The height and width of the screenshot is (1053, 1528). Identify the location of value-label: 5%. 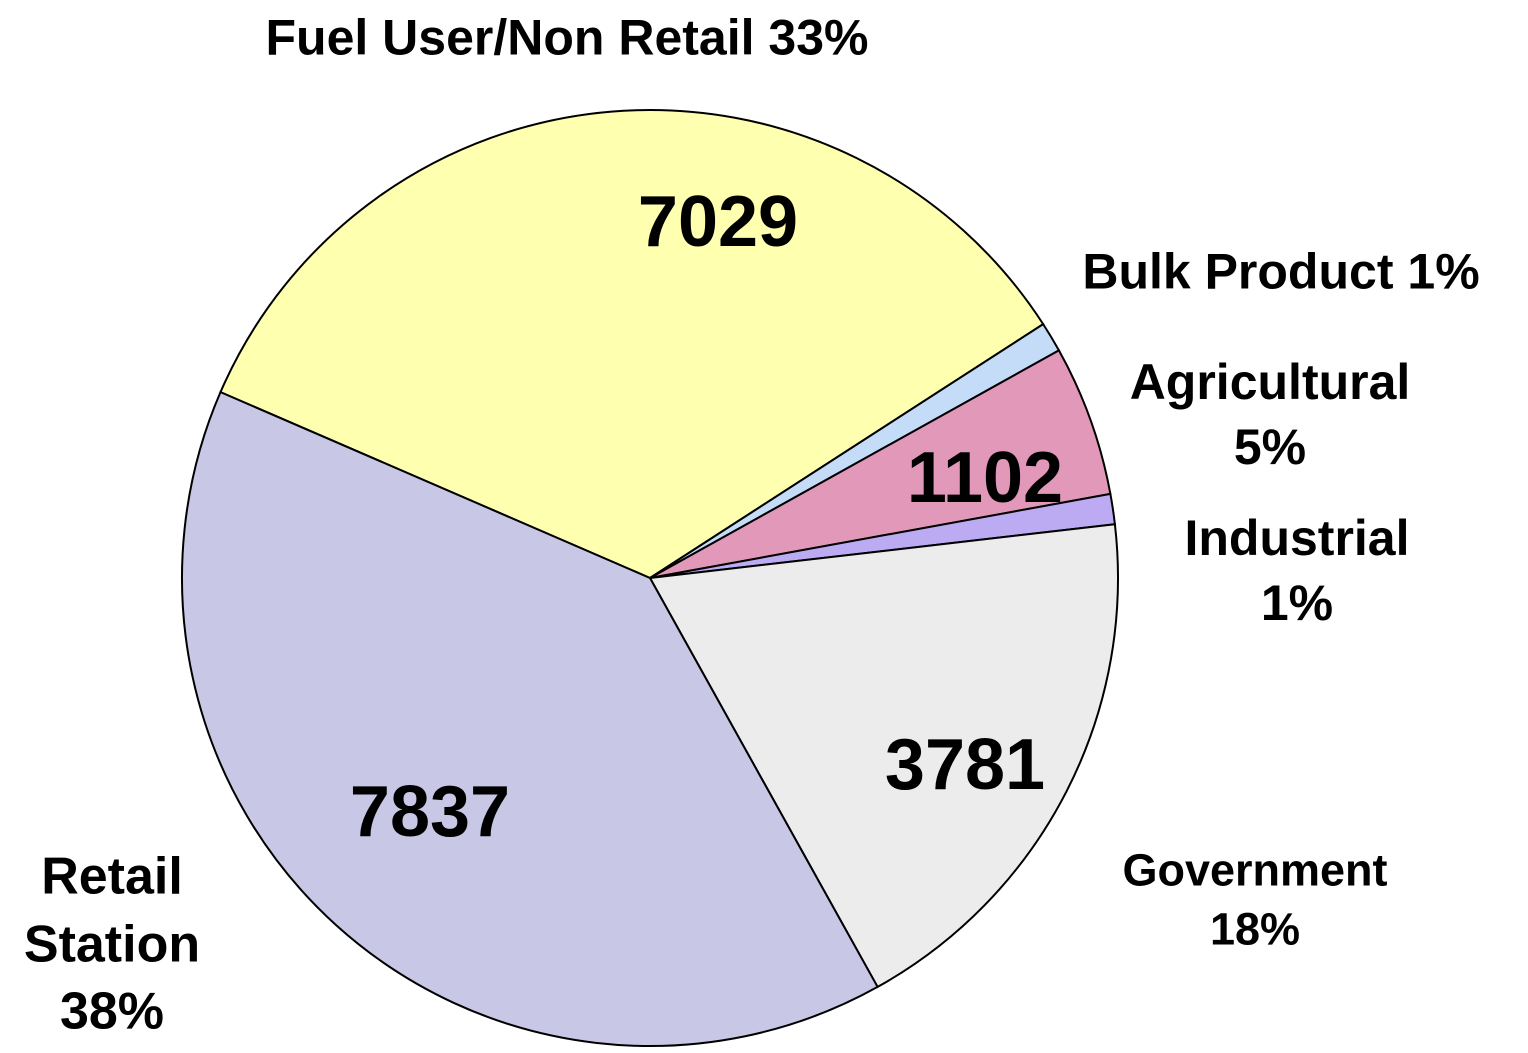
(1270, 447).